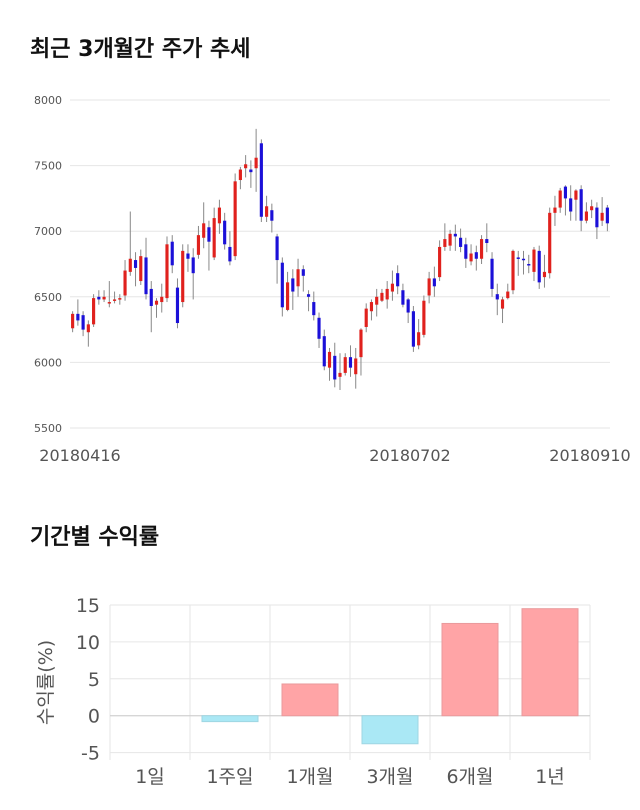  Describe the element at coordinates (409, 455) in the screenshot. I see `x-tick-label: 20180702` at that location.